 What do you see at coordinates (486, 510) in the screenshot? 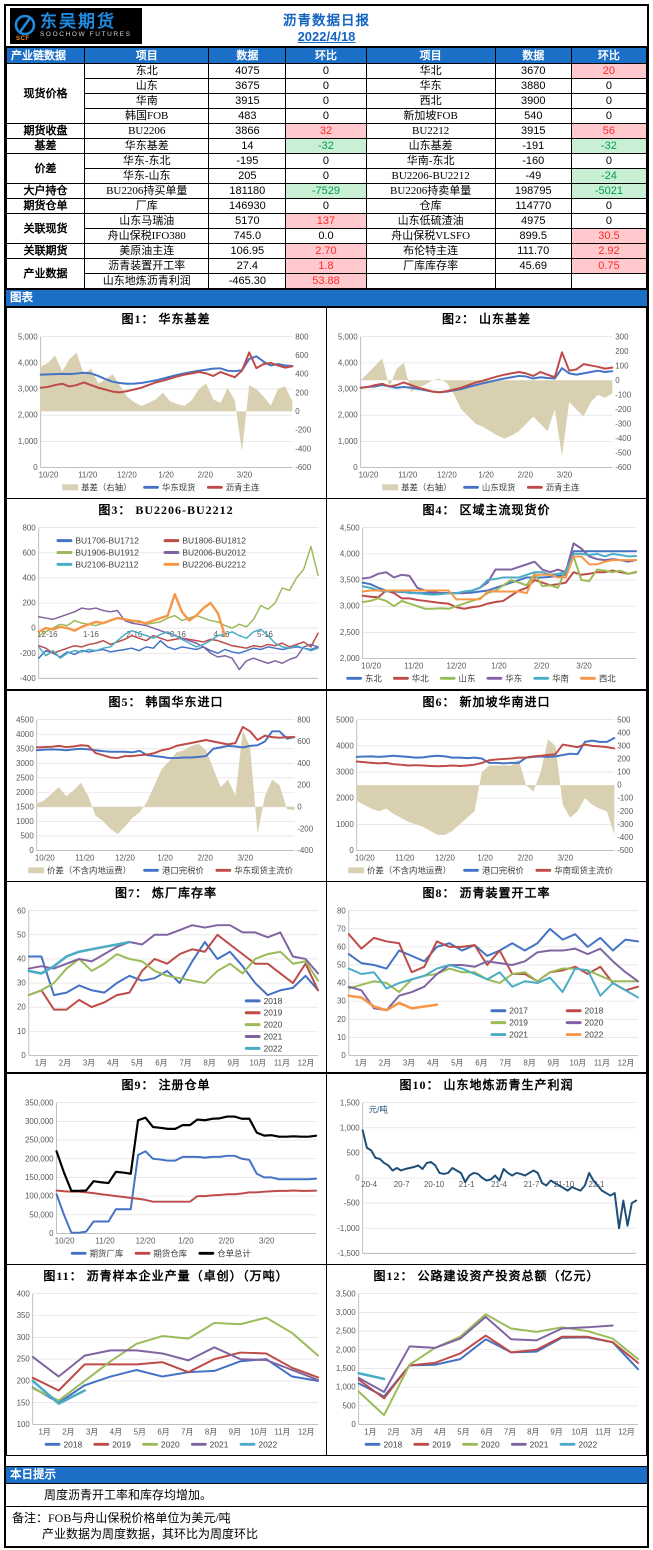
I see `chart-title: 图4： 区域主流现货价` at bounding box center [486, 510].